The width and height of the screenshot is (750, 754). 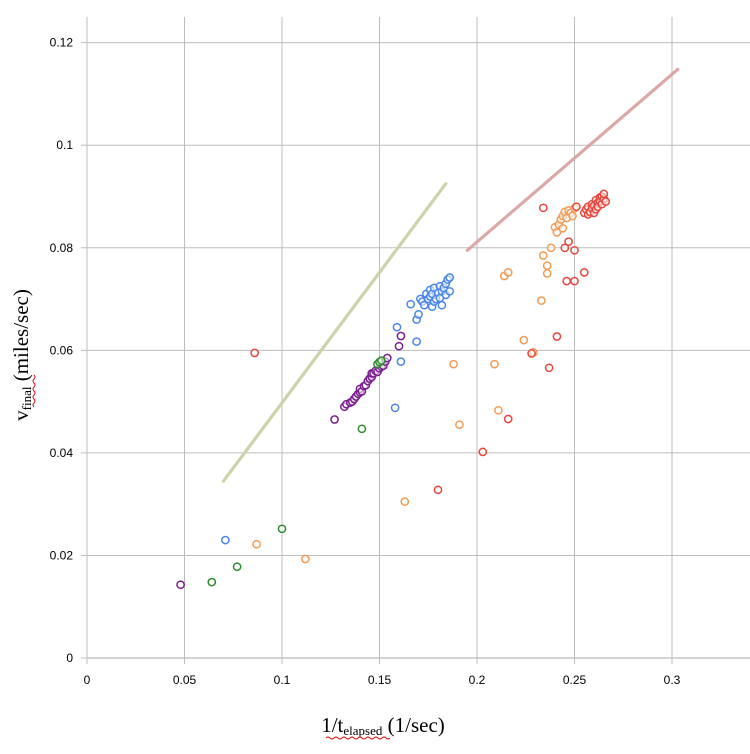 What do you see at coordinates (62, 453) in the screenshot?
I see `y-tick-label: 0.04` at bounding box center [62, 453].